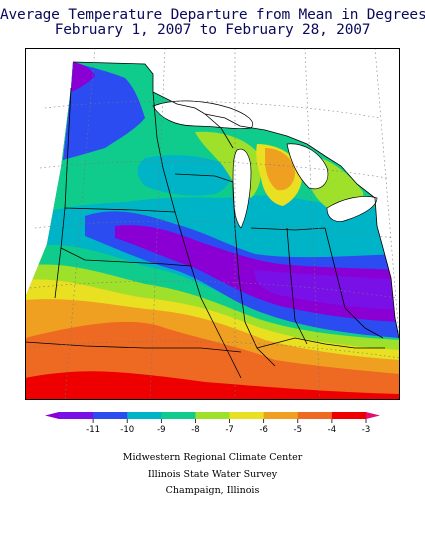 This screenshot has height=550, width=425. Describe the element at coordinates (212, 474) in the screenshot. I see `credit-line2: Illinois State Water Survey` at that location.